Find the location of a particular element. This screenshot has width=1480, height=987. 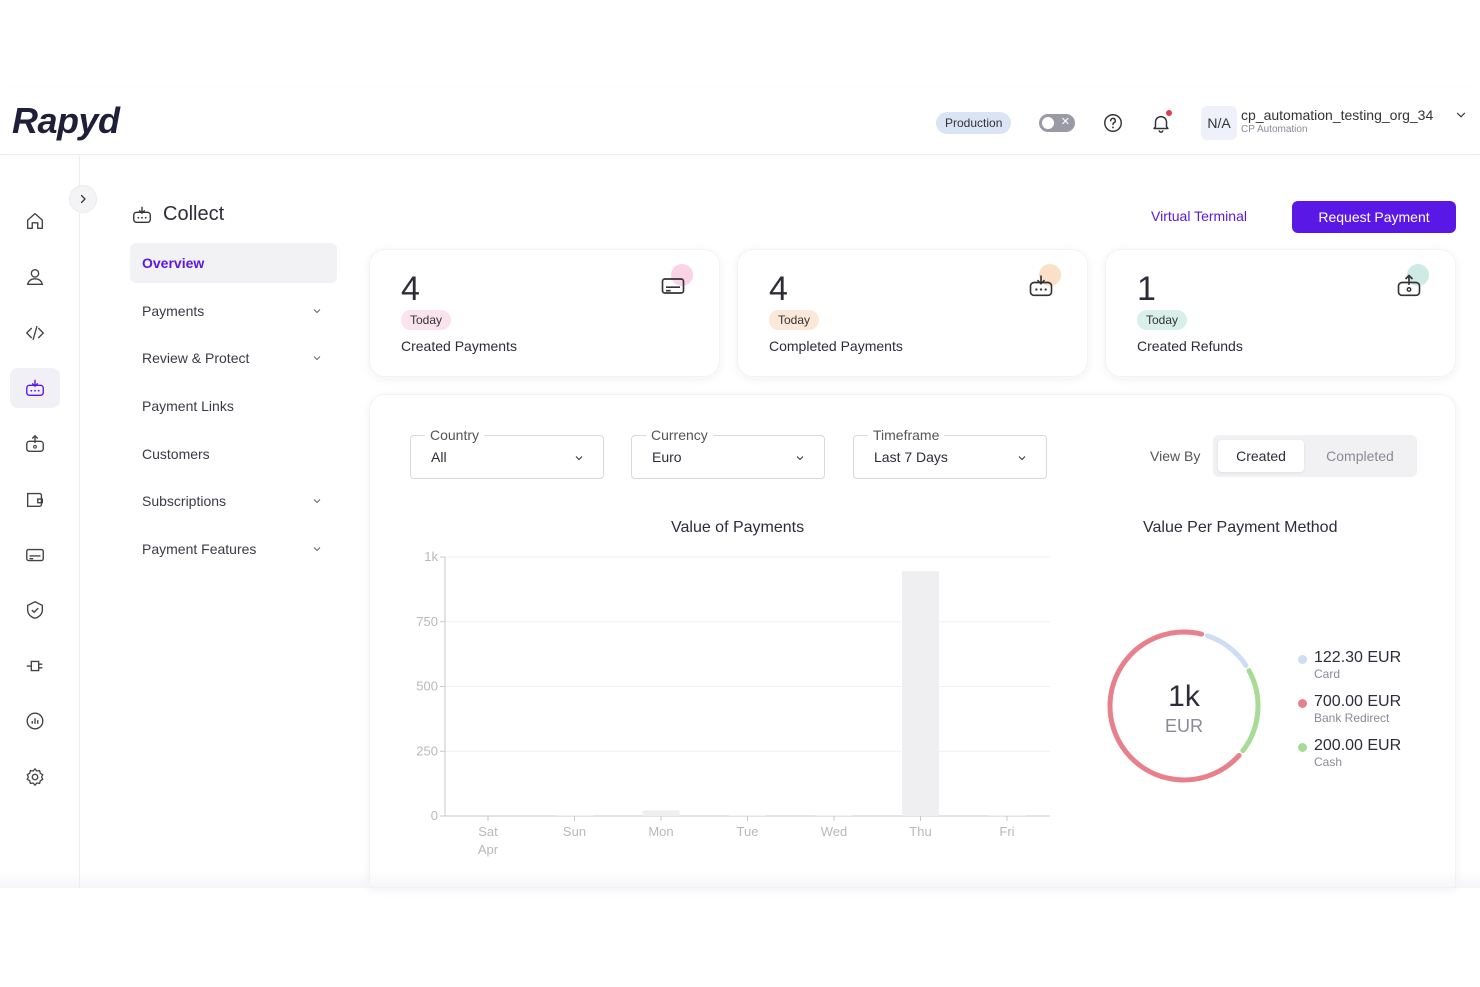

stat-icon-wrap is located at coordinates (1411, 283).